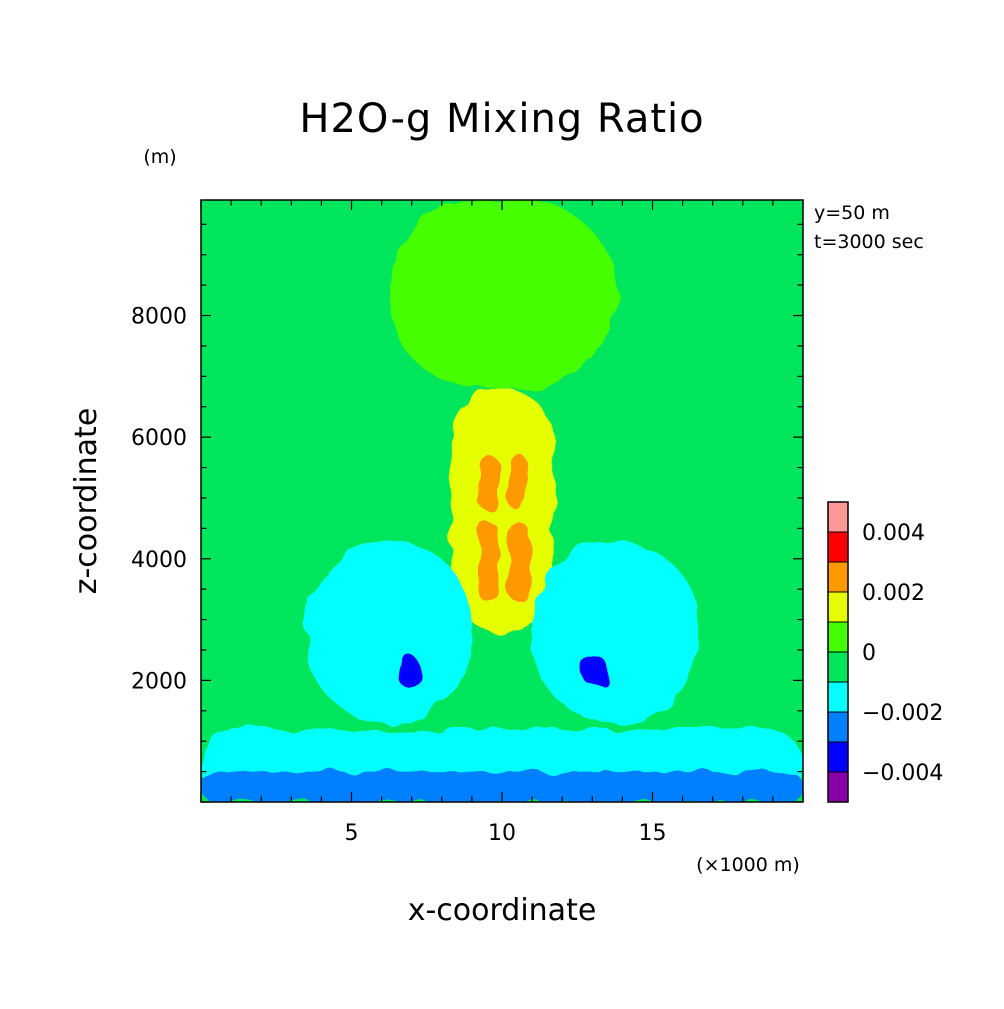 The image size is (1004, 1009). I want to click on y-tick-label: 4000, so click(159, 560).